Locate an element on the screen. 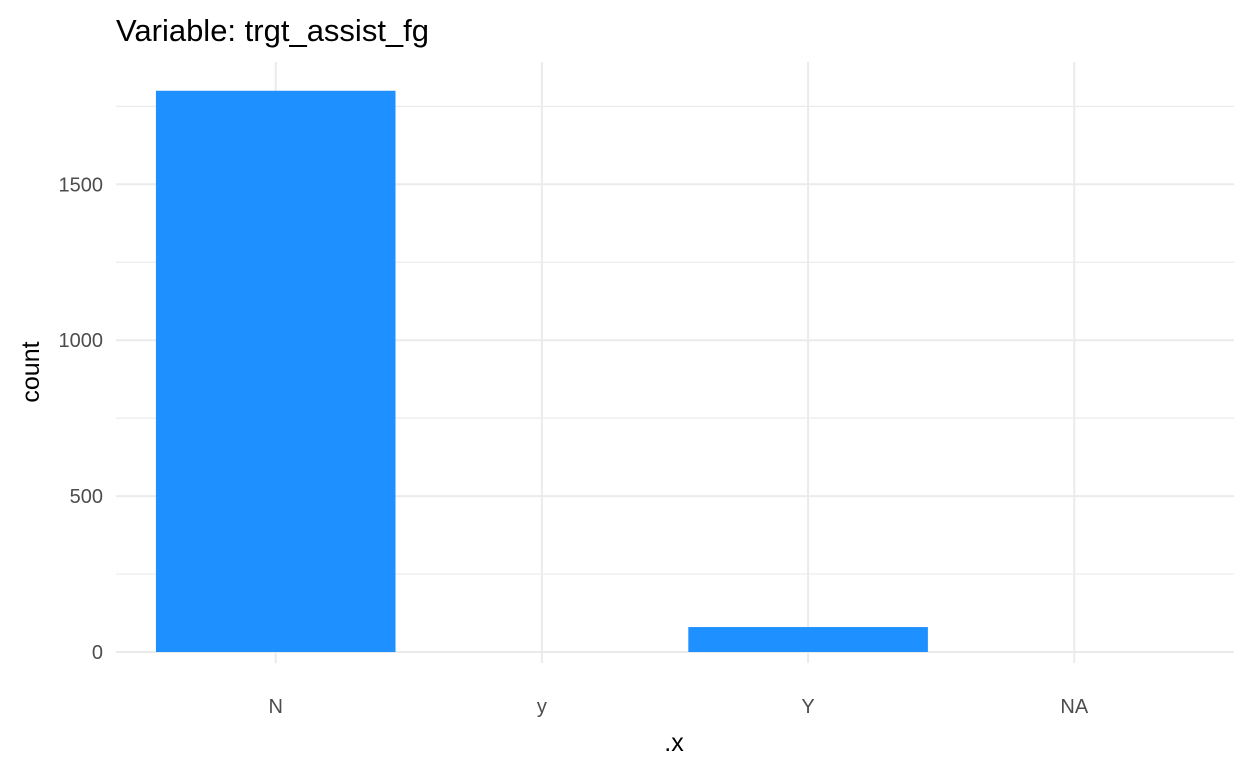  y-tick-label: 1500 is located at coordinates (81, 185).